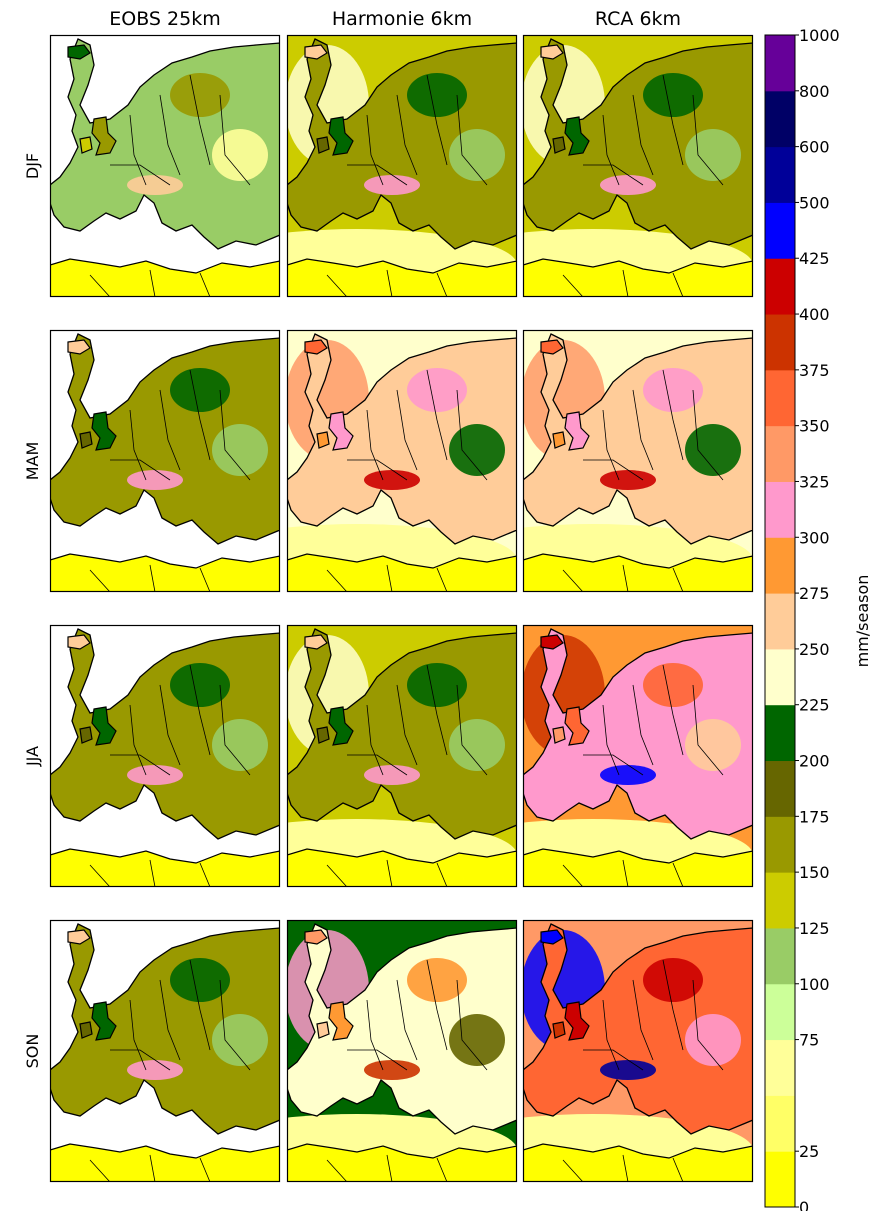 The width and height of the screenshot is (886, 1211). I want to click on colorbar-tick-label: 500, so click(814, 202).